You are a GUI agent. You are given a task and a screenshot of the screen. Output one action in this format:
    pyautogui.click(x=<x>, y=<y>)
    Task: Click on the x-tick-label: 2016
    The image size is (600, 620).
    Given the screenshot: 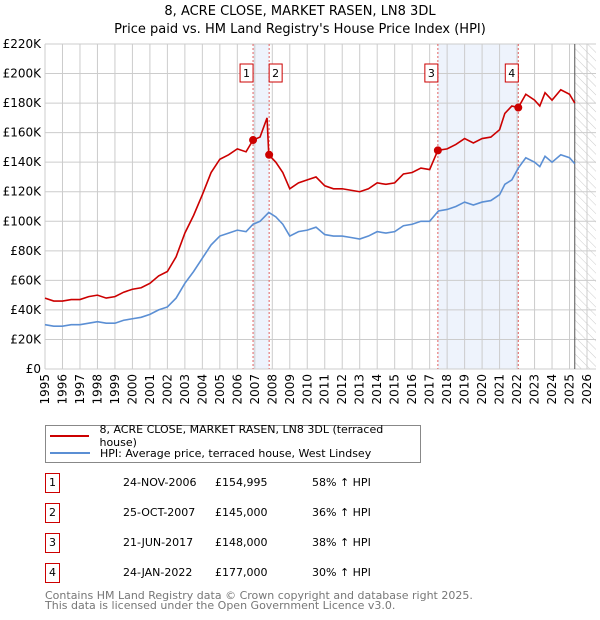 What is the action you would take?
    pyautogui.click(x=412, y=389)
    